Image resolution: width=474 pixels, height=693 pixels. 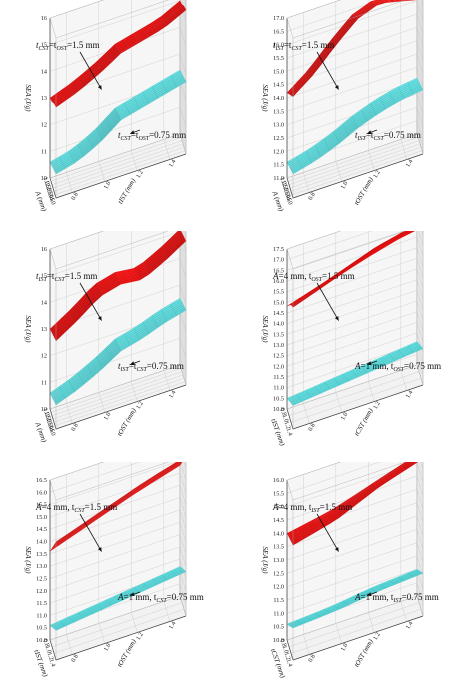 What do you see at coordinates (44, 125) in the screenshot?
I see `z-tick-label: 12` at bounding box center [44, 125].